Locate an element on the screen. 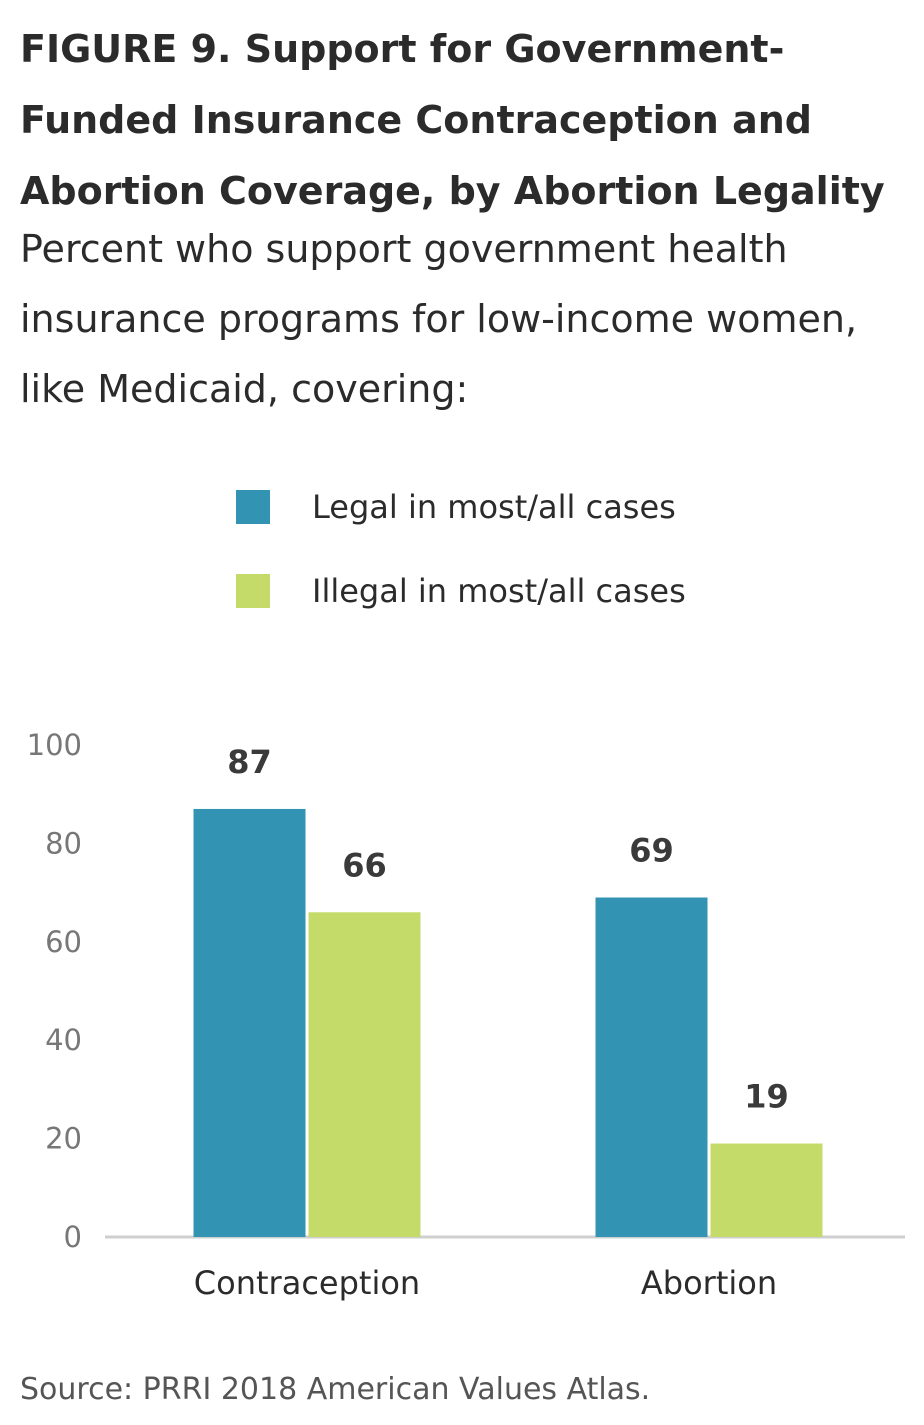 Image resolution: width=924 pixels, height=1425 pixels. y-tick-label: 0 is located at coordinates (73, 1237).